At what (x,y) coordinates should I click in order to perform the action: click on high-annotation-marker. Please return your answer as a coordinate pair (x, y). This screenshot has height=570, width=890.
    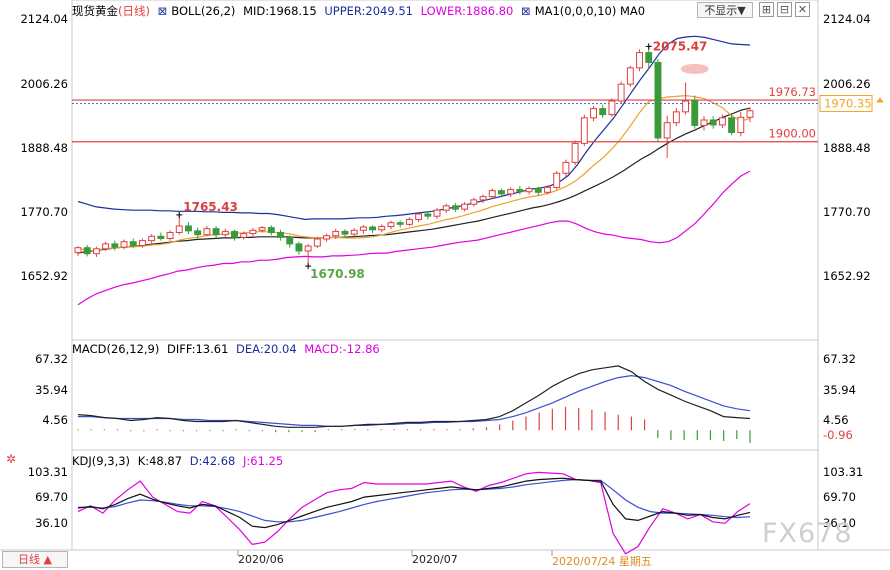
    Looking at the image, I should click on (648, 46).